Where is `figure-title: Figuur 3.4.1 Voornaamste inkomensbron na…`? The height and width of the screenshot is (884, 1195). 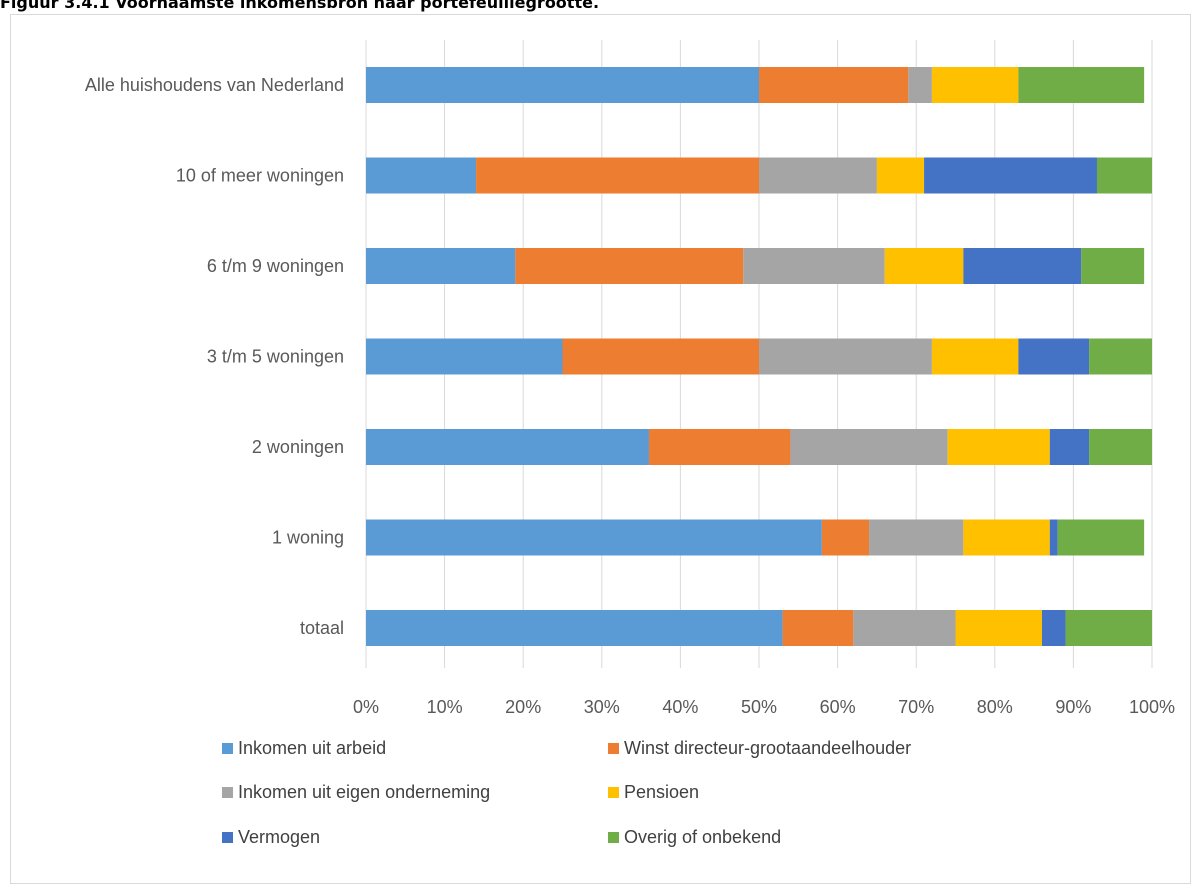
figure-title: Figuur 3.4.1 Voornaamste inkomensbron na… is located at coordinates (300, 6).